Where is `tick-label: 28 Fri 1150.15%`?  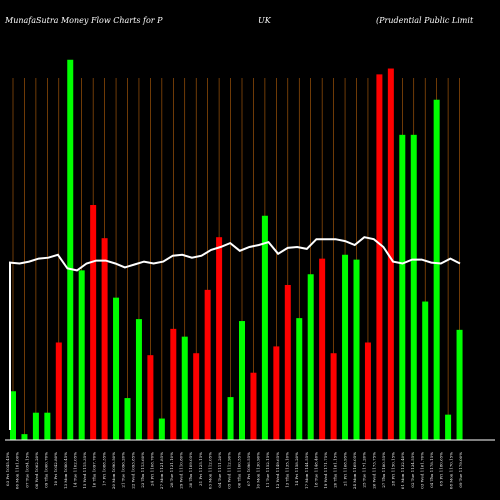
tick-label: 28 Fri 1150.15% is located at coordinates (393, 469).